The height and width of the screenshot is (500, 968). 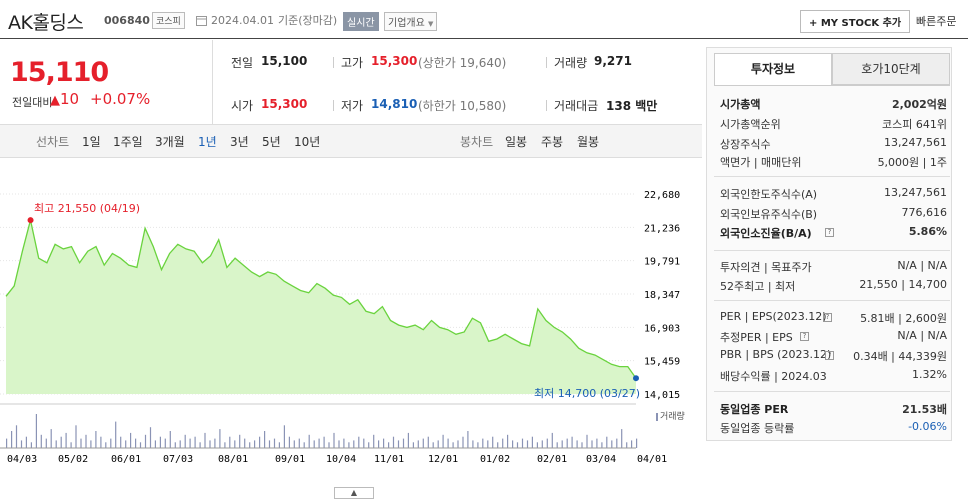 What do you see at coordinates (552, 142) in the screenshot?
I see `candle-weekly: 주봉` at bounding box center [552, 142].